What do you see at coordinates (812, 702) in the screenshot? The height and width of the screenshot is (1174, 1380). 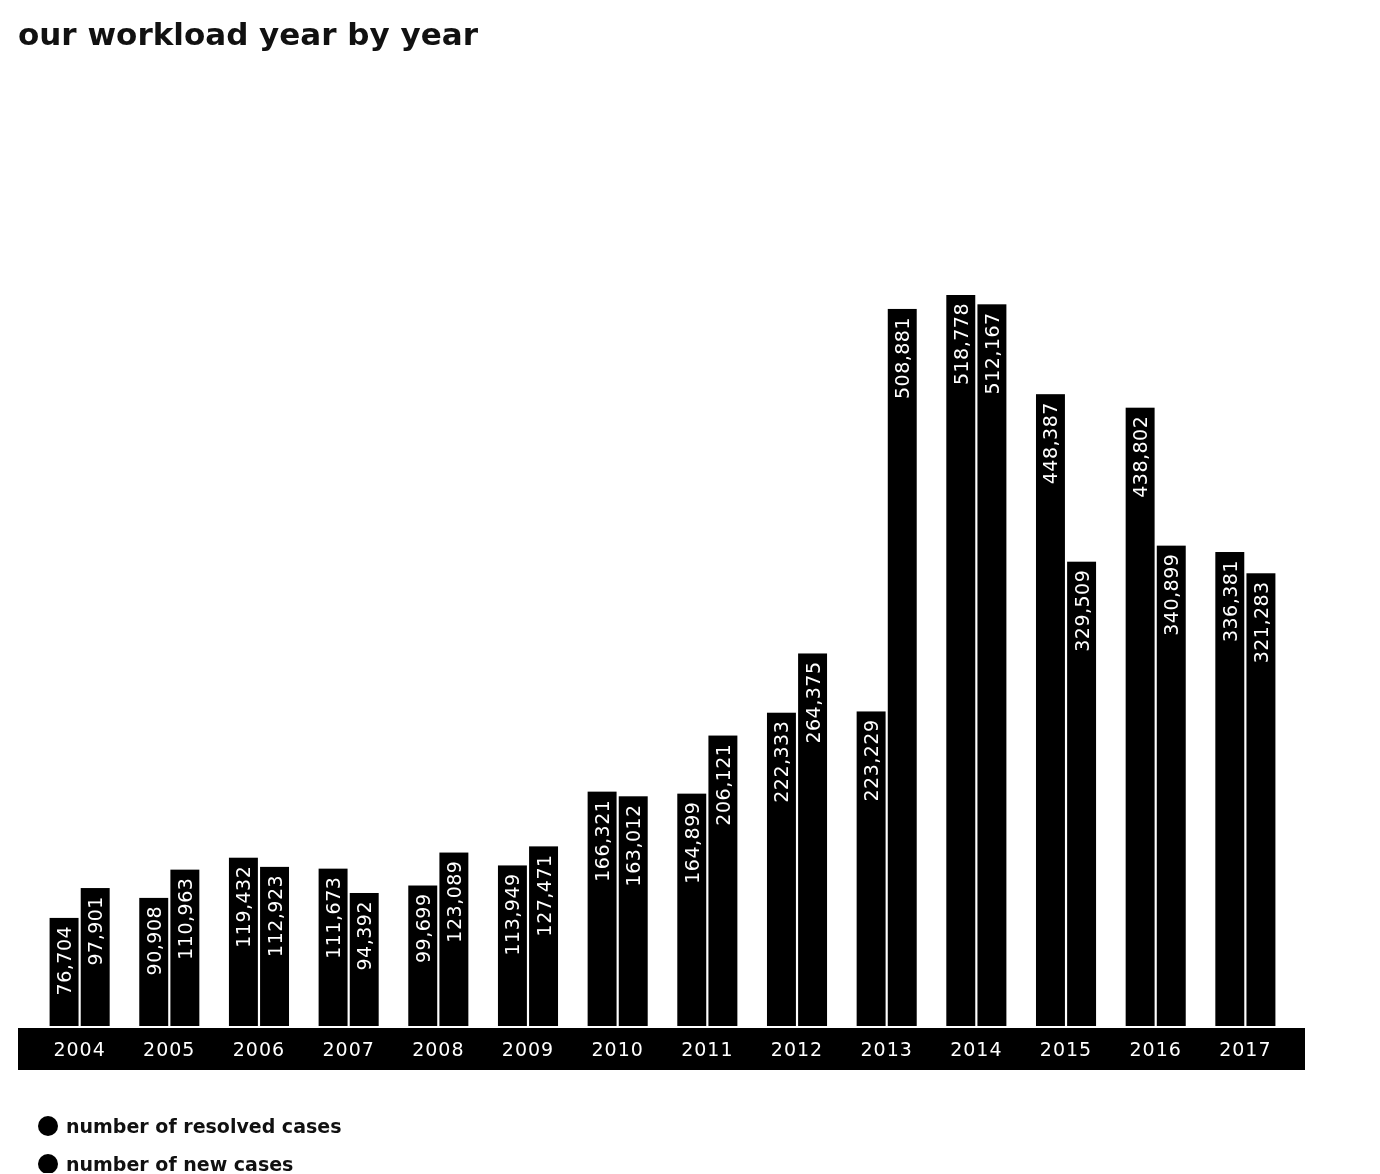 I see `data-label: 264,375` at bounding box center [812, 702].